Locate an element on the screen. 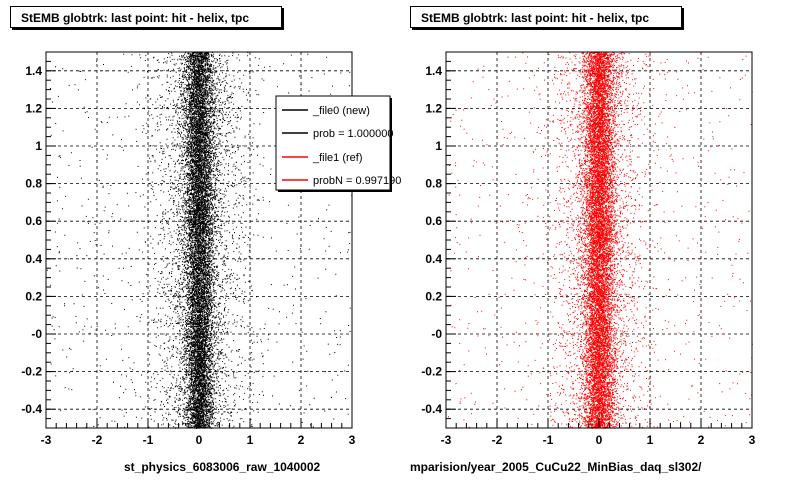 The width and height of the screenshot is (800, 480). legend-label-file1: _file1 (ref) is located at coordinates (337, 158).